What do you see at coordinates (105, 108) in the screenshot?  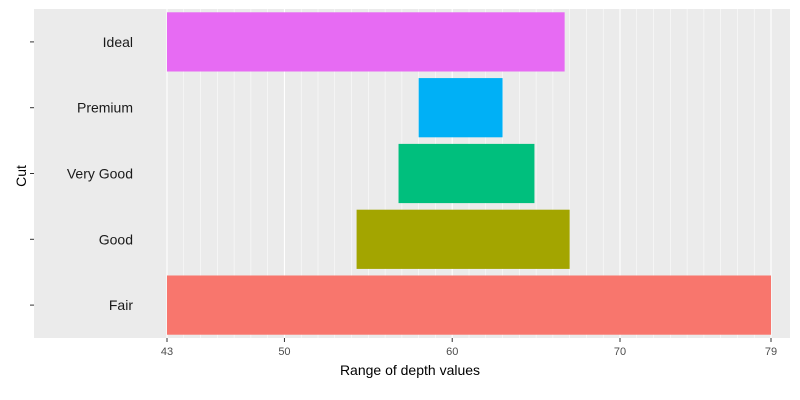 I see `y-tick-label: Premium` at bounding box center [105, 108].